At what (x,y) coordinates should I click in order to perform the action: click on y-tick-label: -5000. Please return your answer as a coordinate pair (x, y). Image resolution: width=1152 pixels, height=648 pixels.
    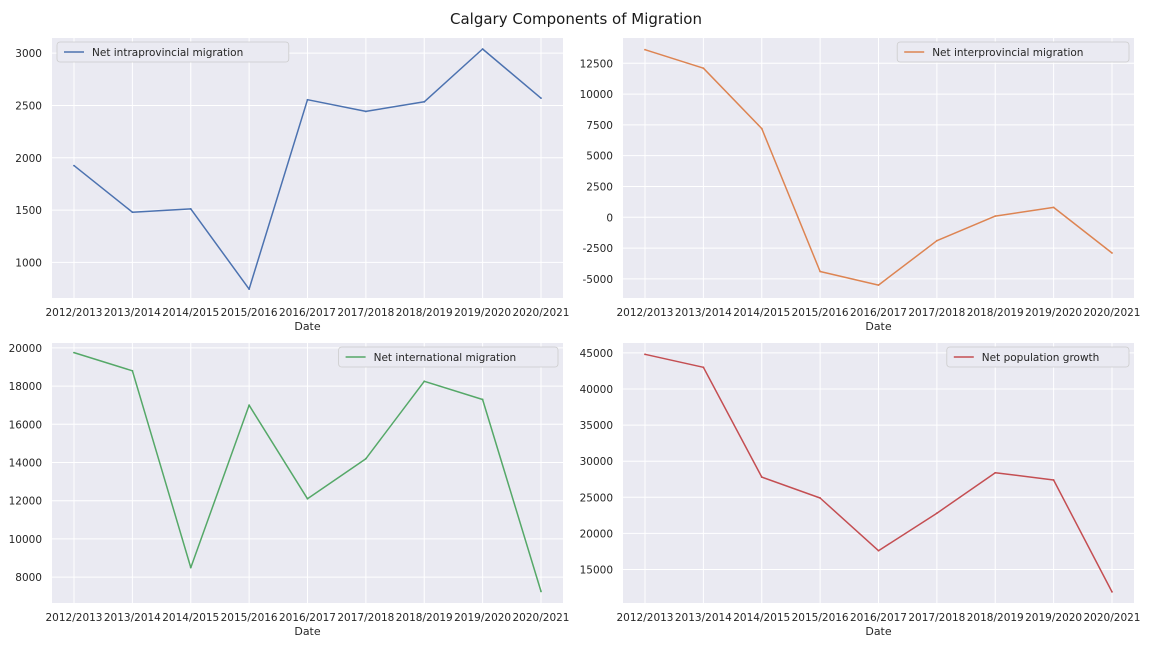
    Looking at the image, I should click on (597, 280).